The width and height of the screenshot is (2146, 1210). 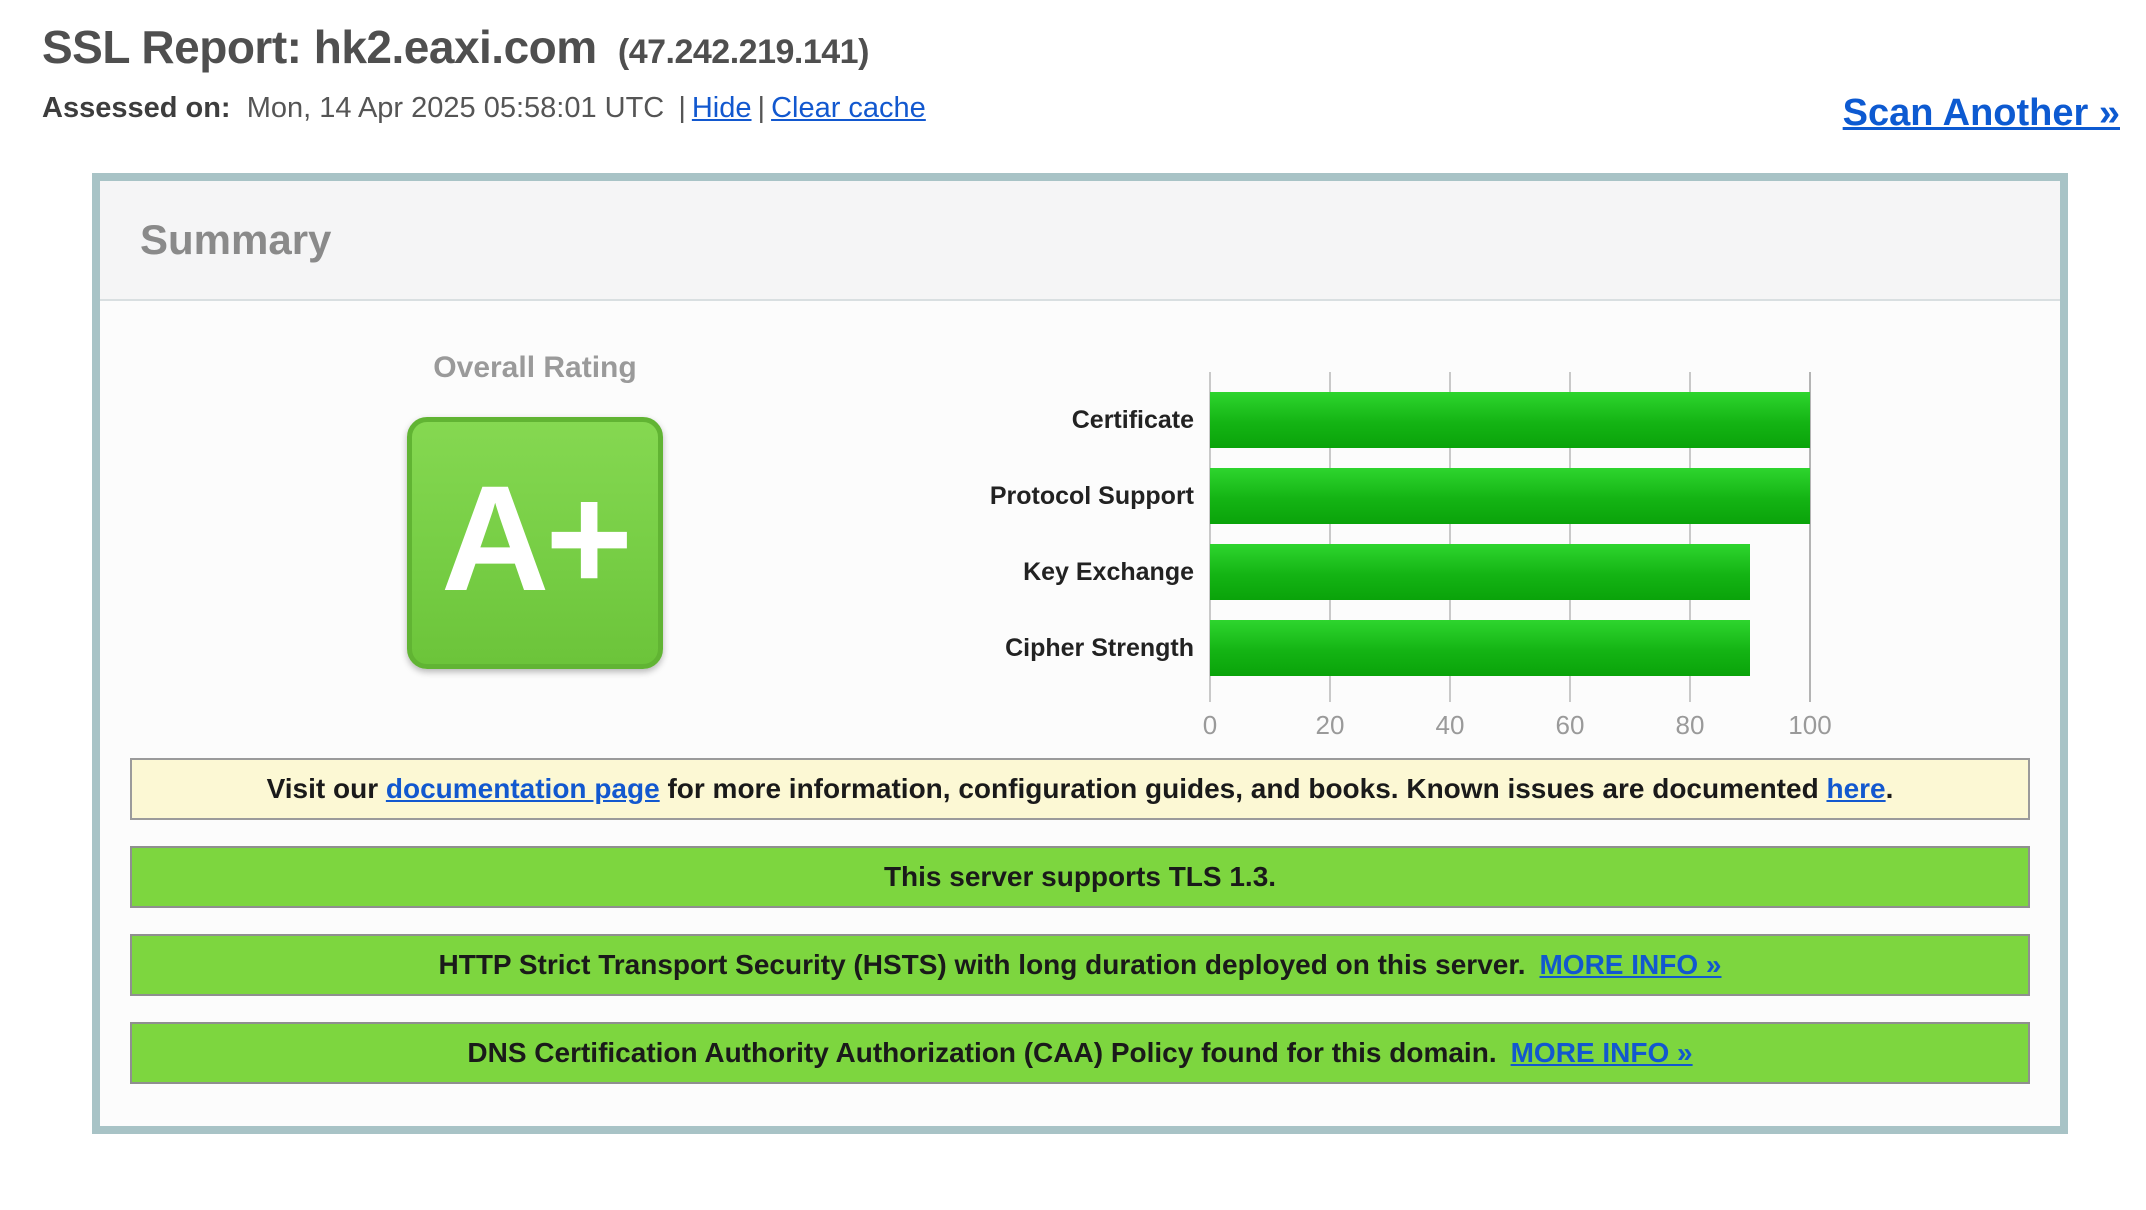 I want to click on report-ip, so click(x=613, y=52).